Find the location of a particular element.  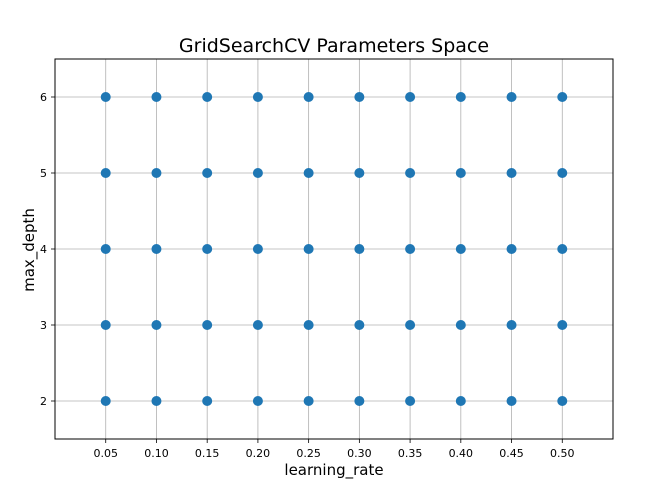

x-tick-label: 0.50 is located at coordinates (562, 453).